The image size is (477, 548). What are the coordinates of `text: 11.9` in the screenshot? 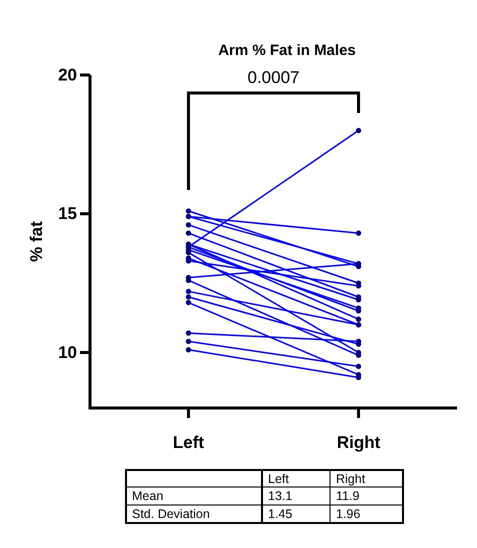 It's located at (348, 496).